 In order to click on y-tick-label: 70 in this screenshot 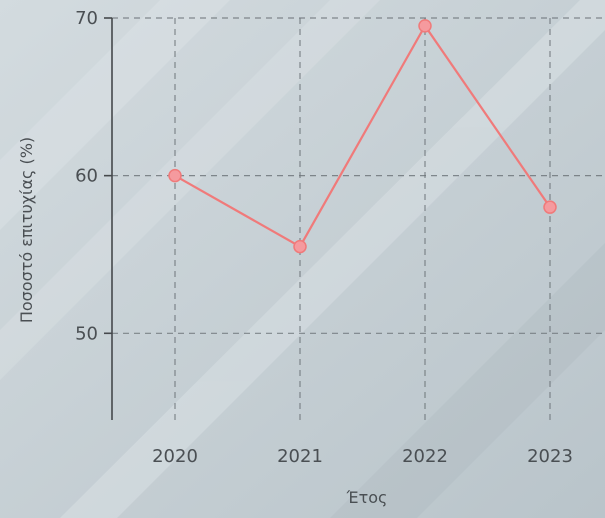, I will do `click(86, 18)`.